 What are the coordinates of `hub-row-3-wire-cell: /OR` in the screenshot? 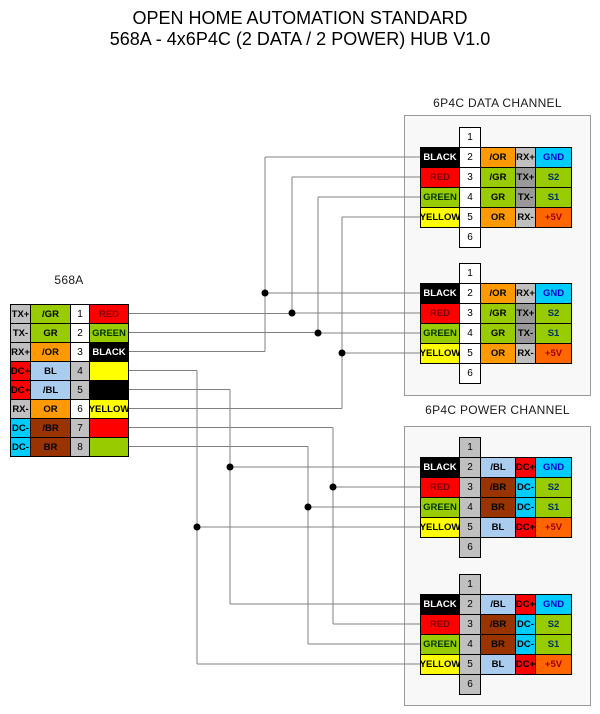 It's located at (50, 352).